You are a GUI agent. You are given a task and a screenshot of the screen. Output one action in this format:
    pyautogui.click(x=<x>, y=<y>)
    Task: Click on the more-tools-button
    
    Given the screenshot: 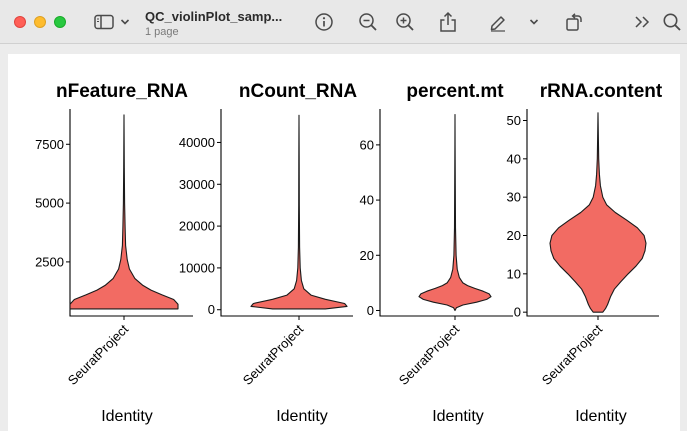 What is the action you would take?
    pyautogui.click(x=642, y=22)
    